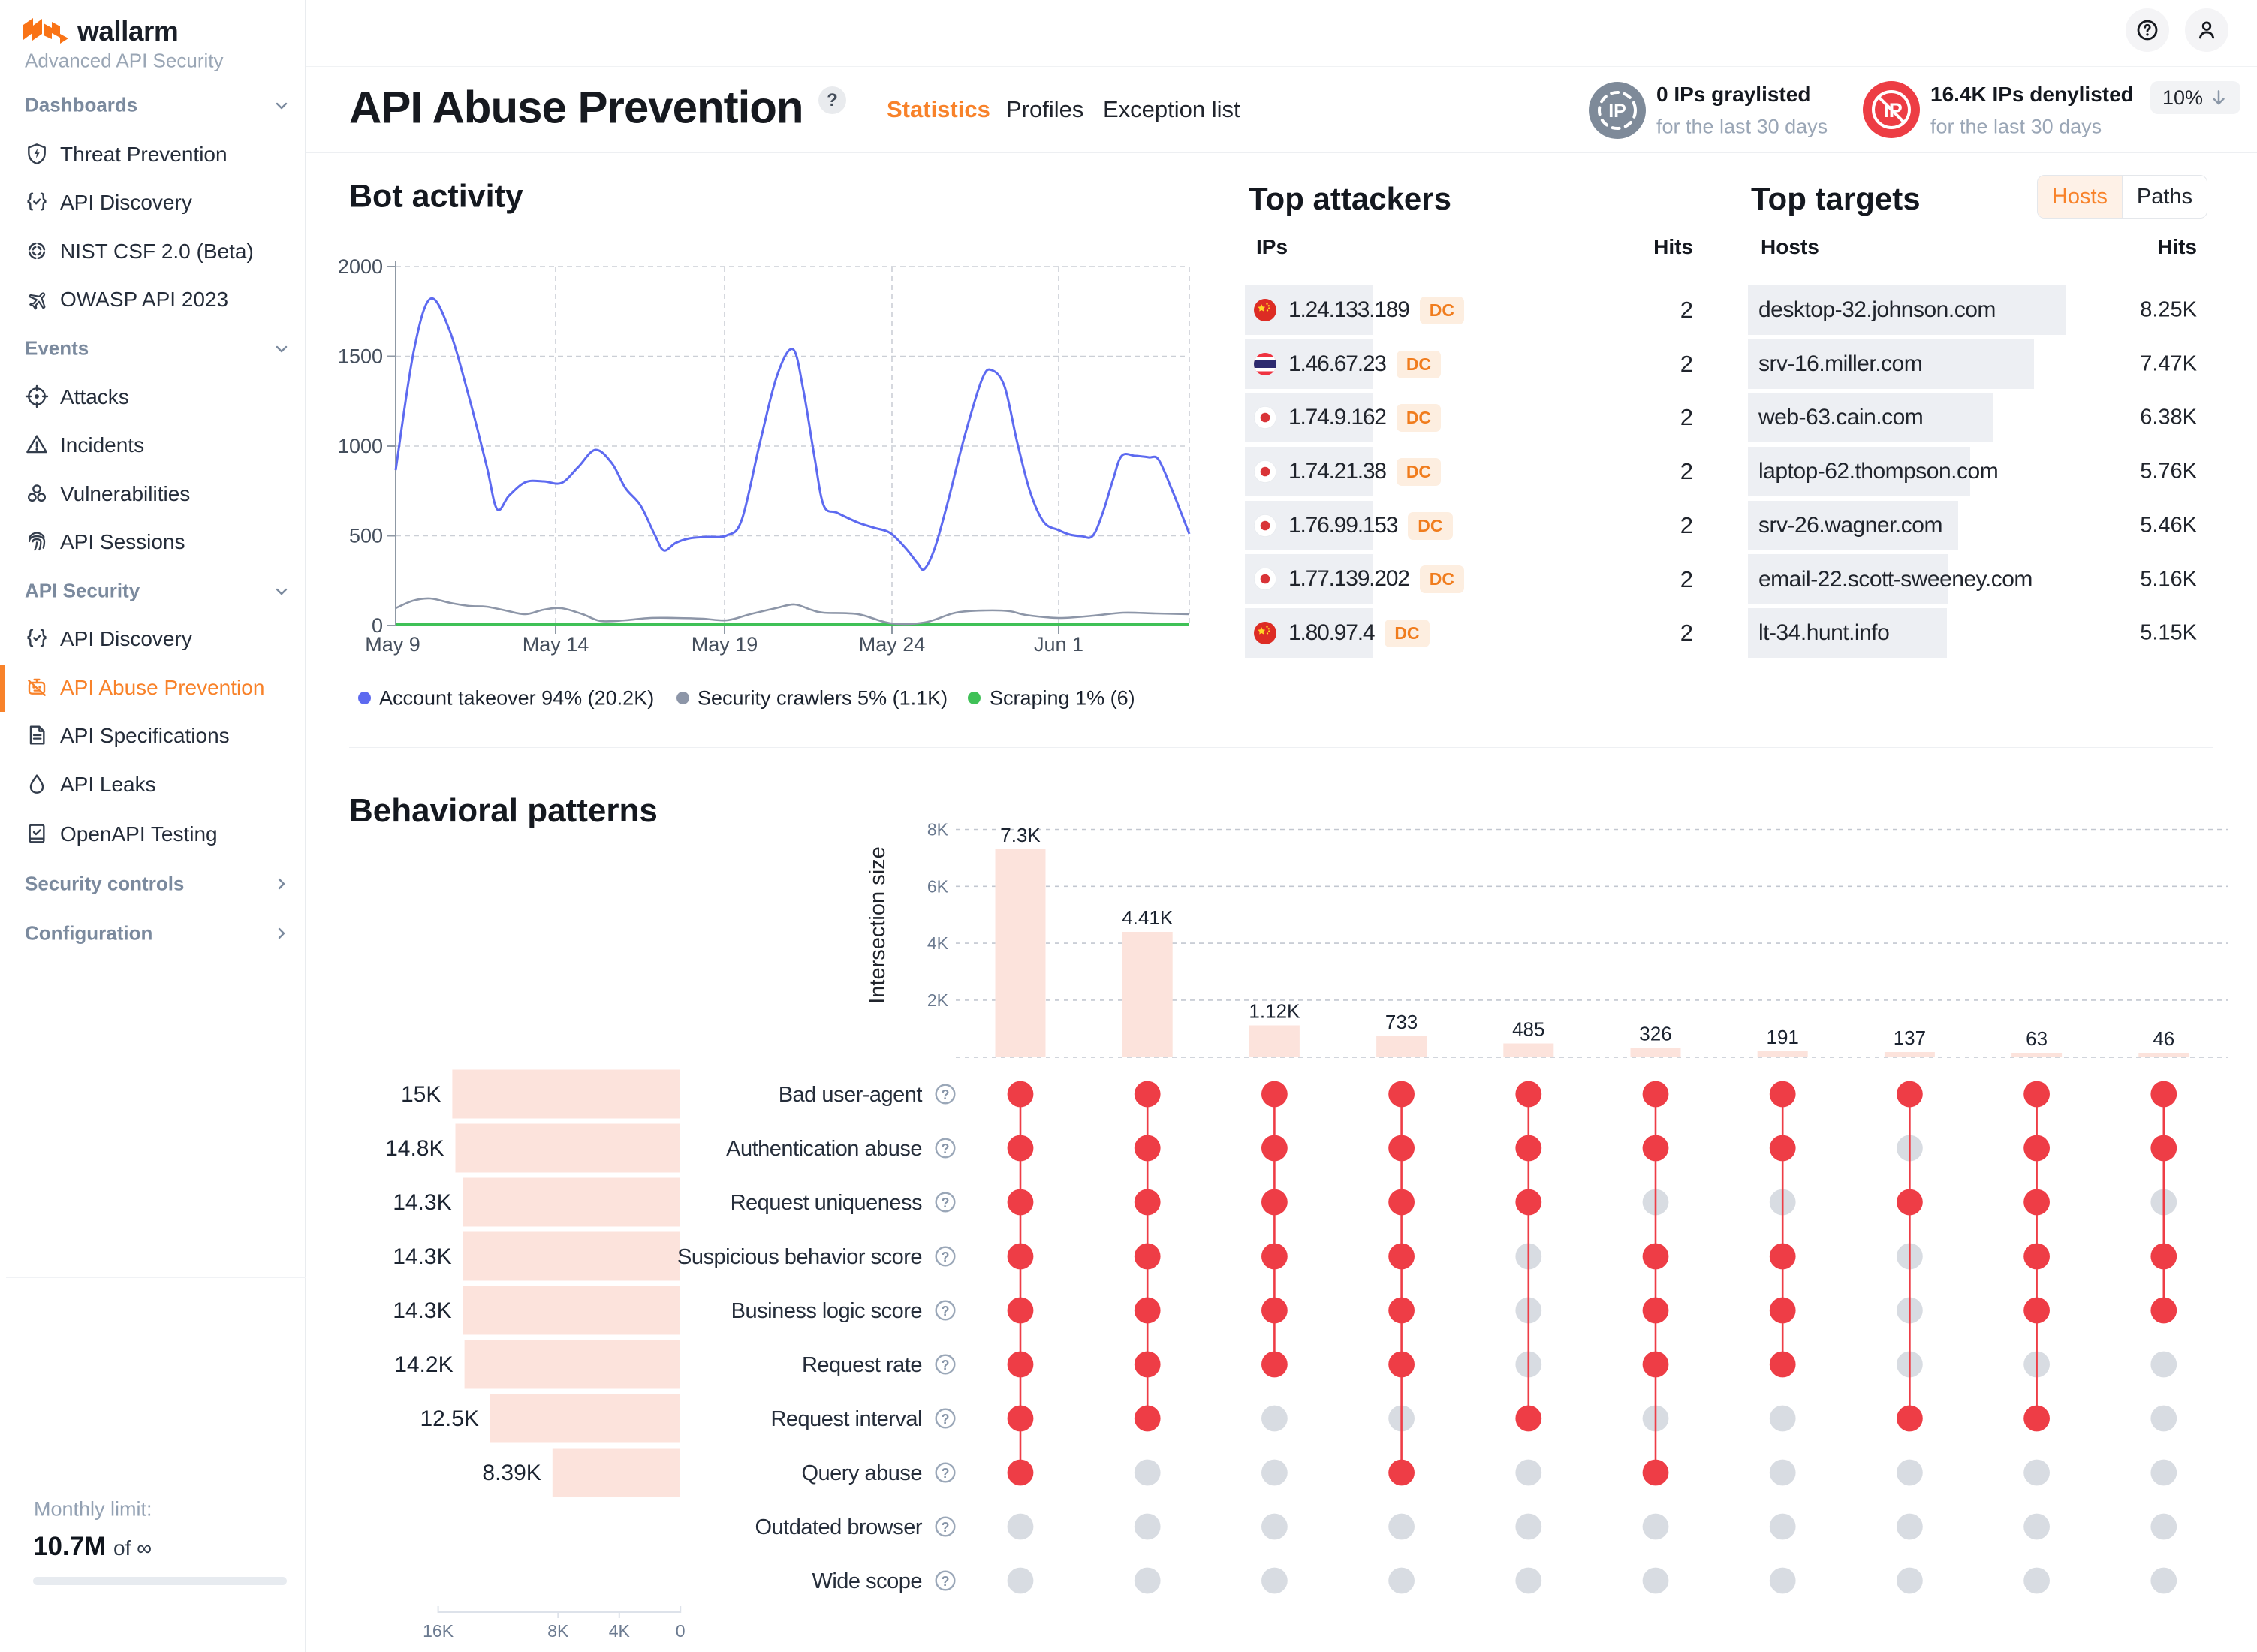 This screenshot has height=1652, width=2257. What do you see at coordinates (892, 644) in the screenshot?
I see `svg-text: May 24` at bounding box center [892, 644].